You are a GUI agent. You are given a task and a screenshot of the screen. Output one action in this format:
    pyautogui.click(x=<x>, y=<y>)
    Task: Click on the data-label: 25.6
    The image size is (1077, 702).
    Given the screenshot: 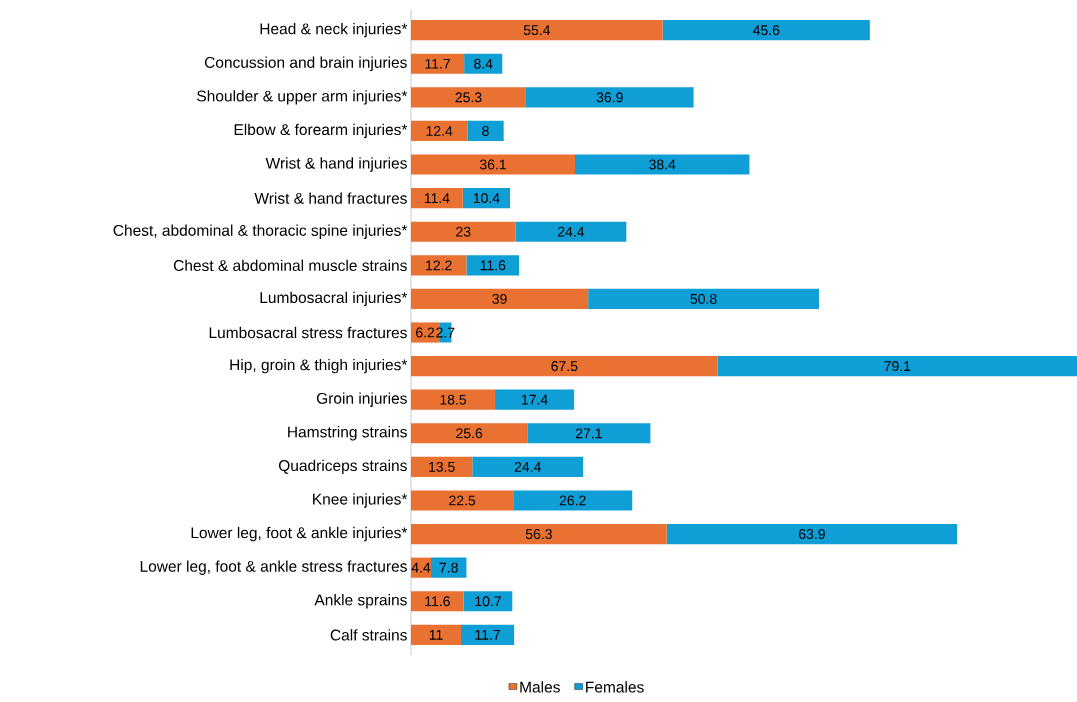 What is the action you would take?
    pyautogui.click(x=469, y=433)
    